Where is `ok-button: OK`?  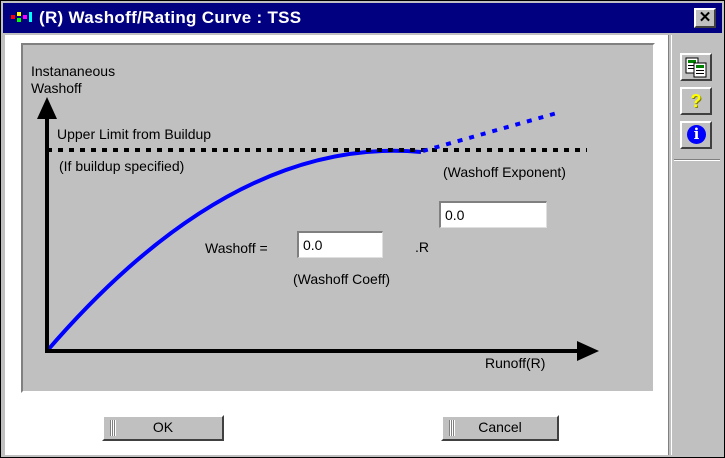
ok-button: OK is located at coordinates (163, 428).